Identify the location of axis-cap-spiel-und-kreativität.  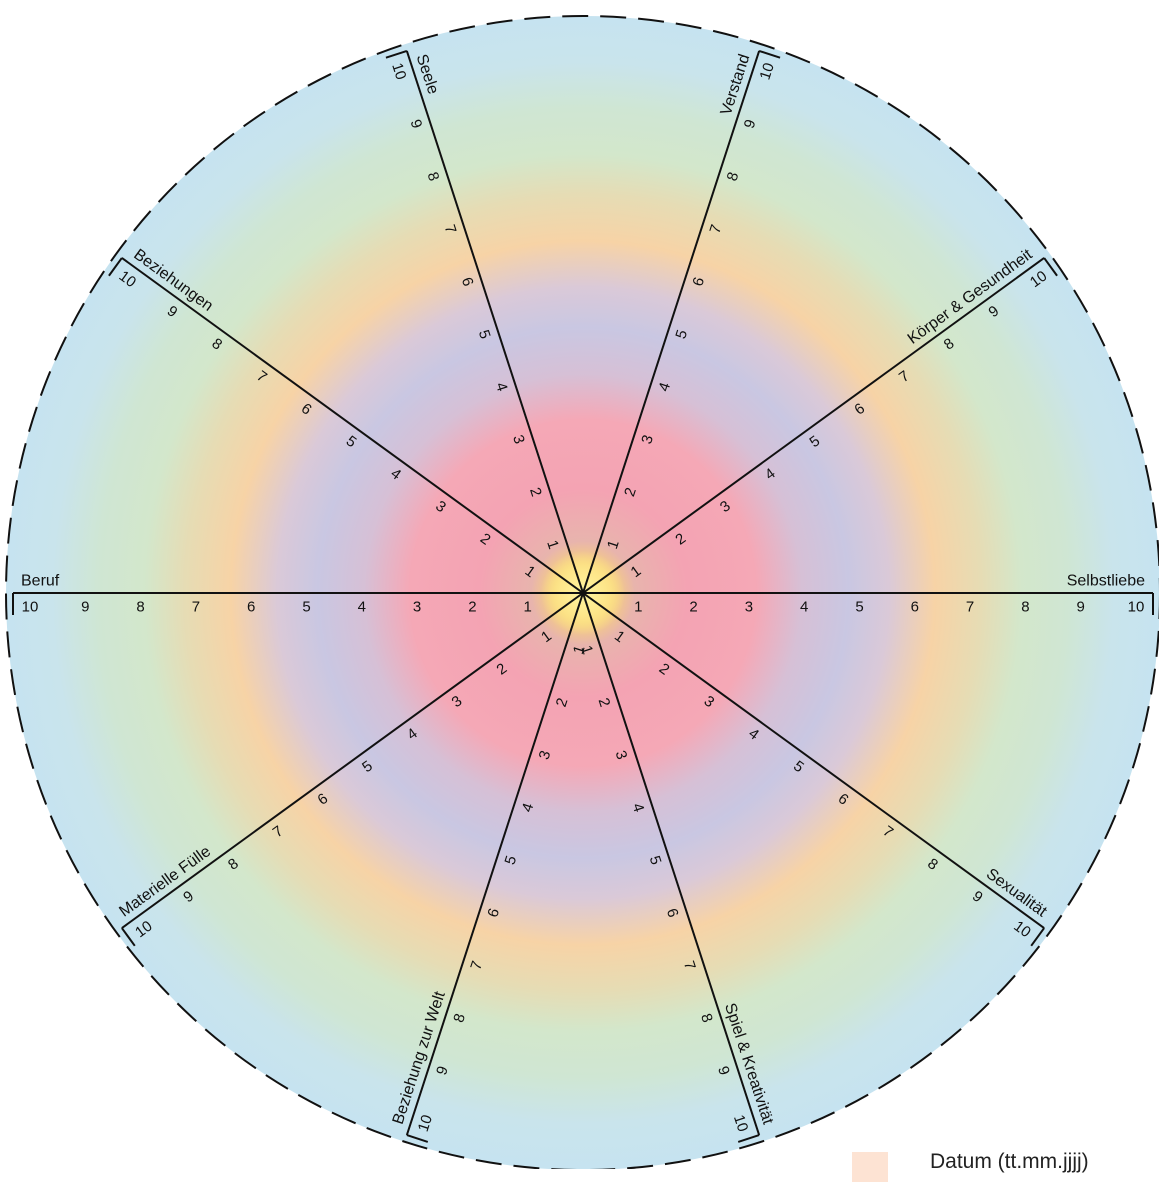
(748, 1138).